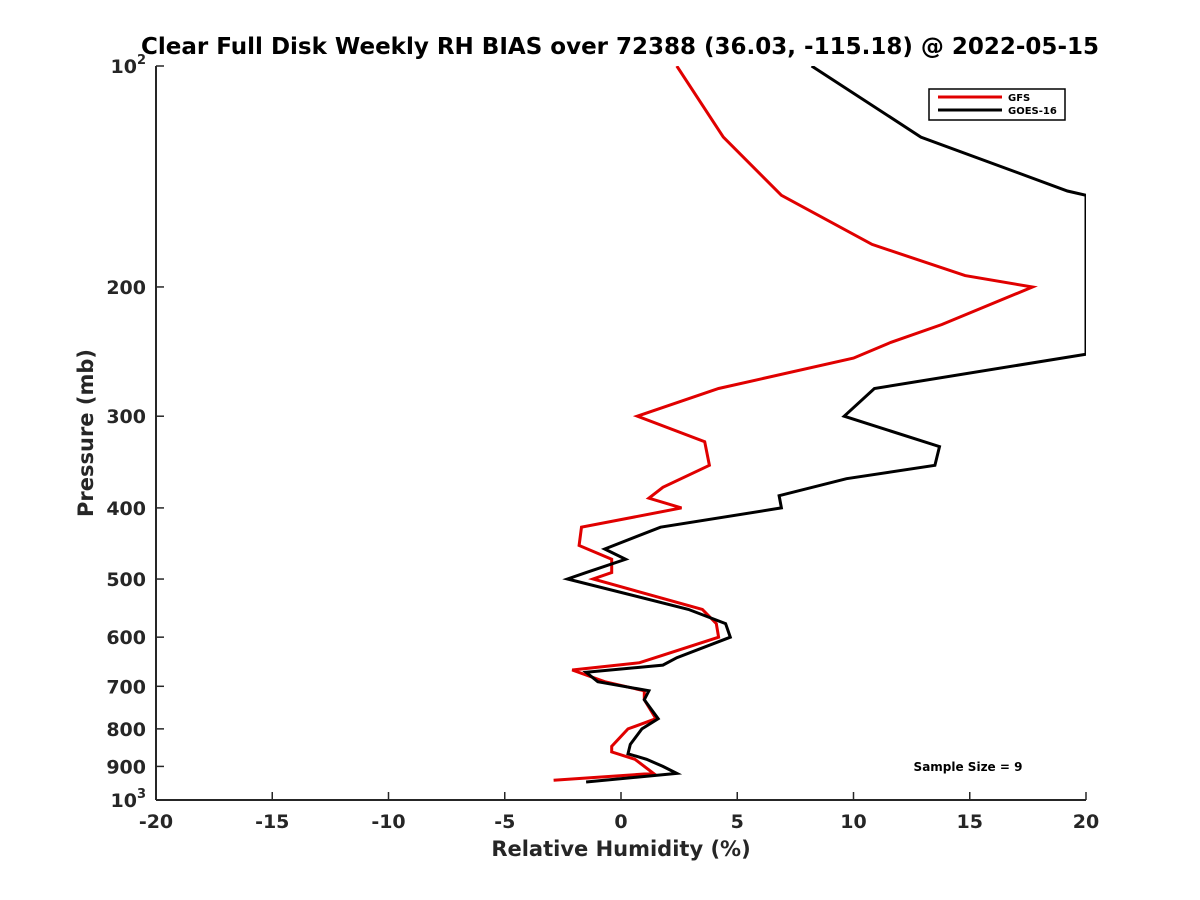 This screenshot has width=1200, height=900. I want to click on x-tick-label: -10, so click(388, 822).